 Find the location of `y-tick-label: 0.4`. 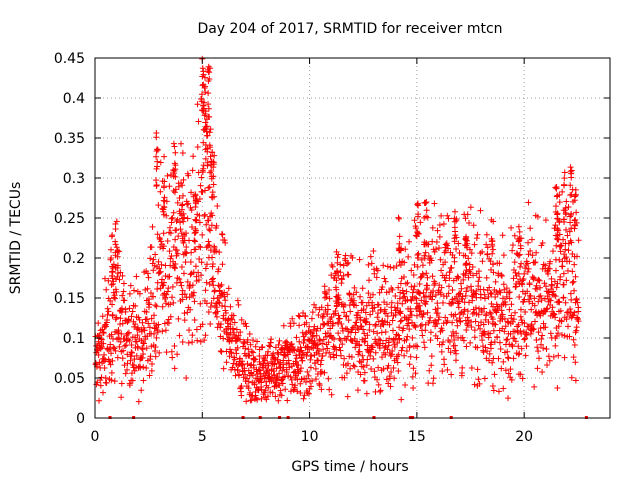

y-tick-label: 0.4 is located at coordinates (74, 99).